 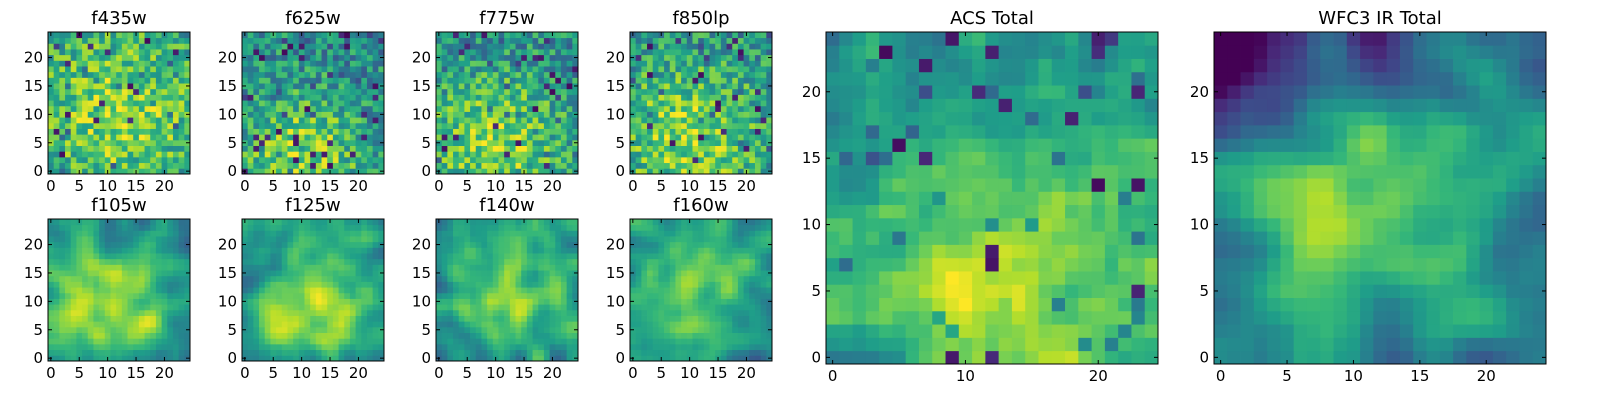 I want to click on y-tick-label: 20, so click(x=33, y=245).